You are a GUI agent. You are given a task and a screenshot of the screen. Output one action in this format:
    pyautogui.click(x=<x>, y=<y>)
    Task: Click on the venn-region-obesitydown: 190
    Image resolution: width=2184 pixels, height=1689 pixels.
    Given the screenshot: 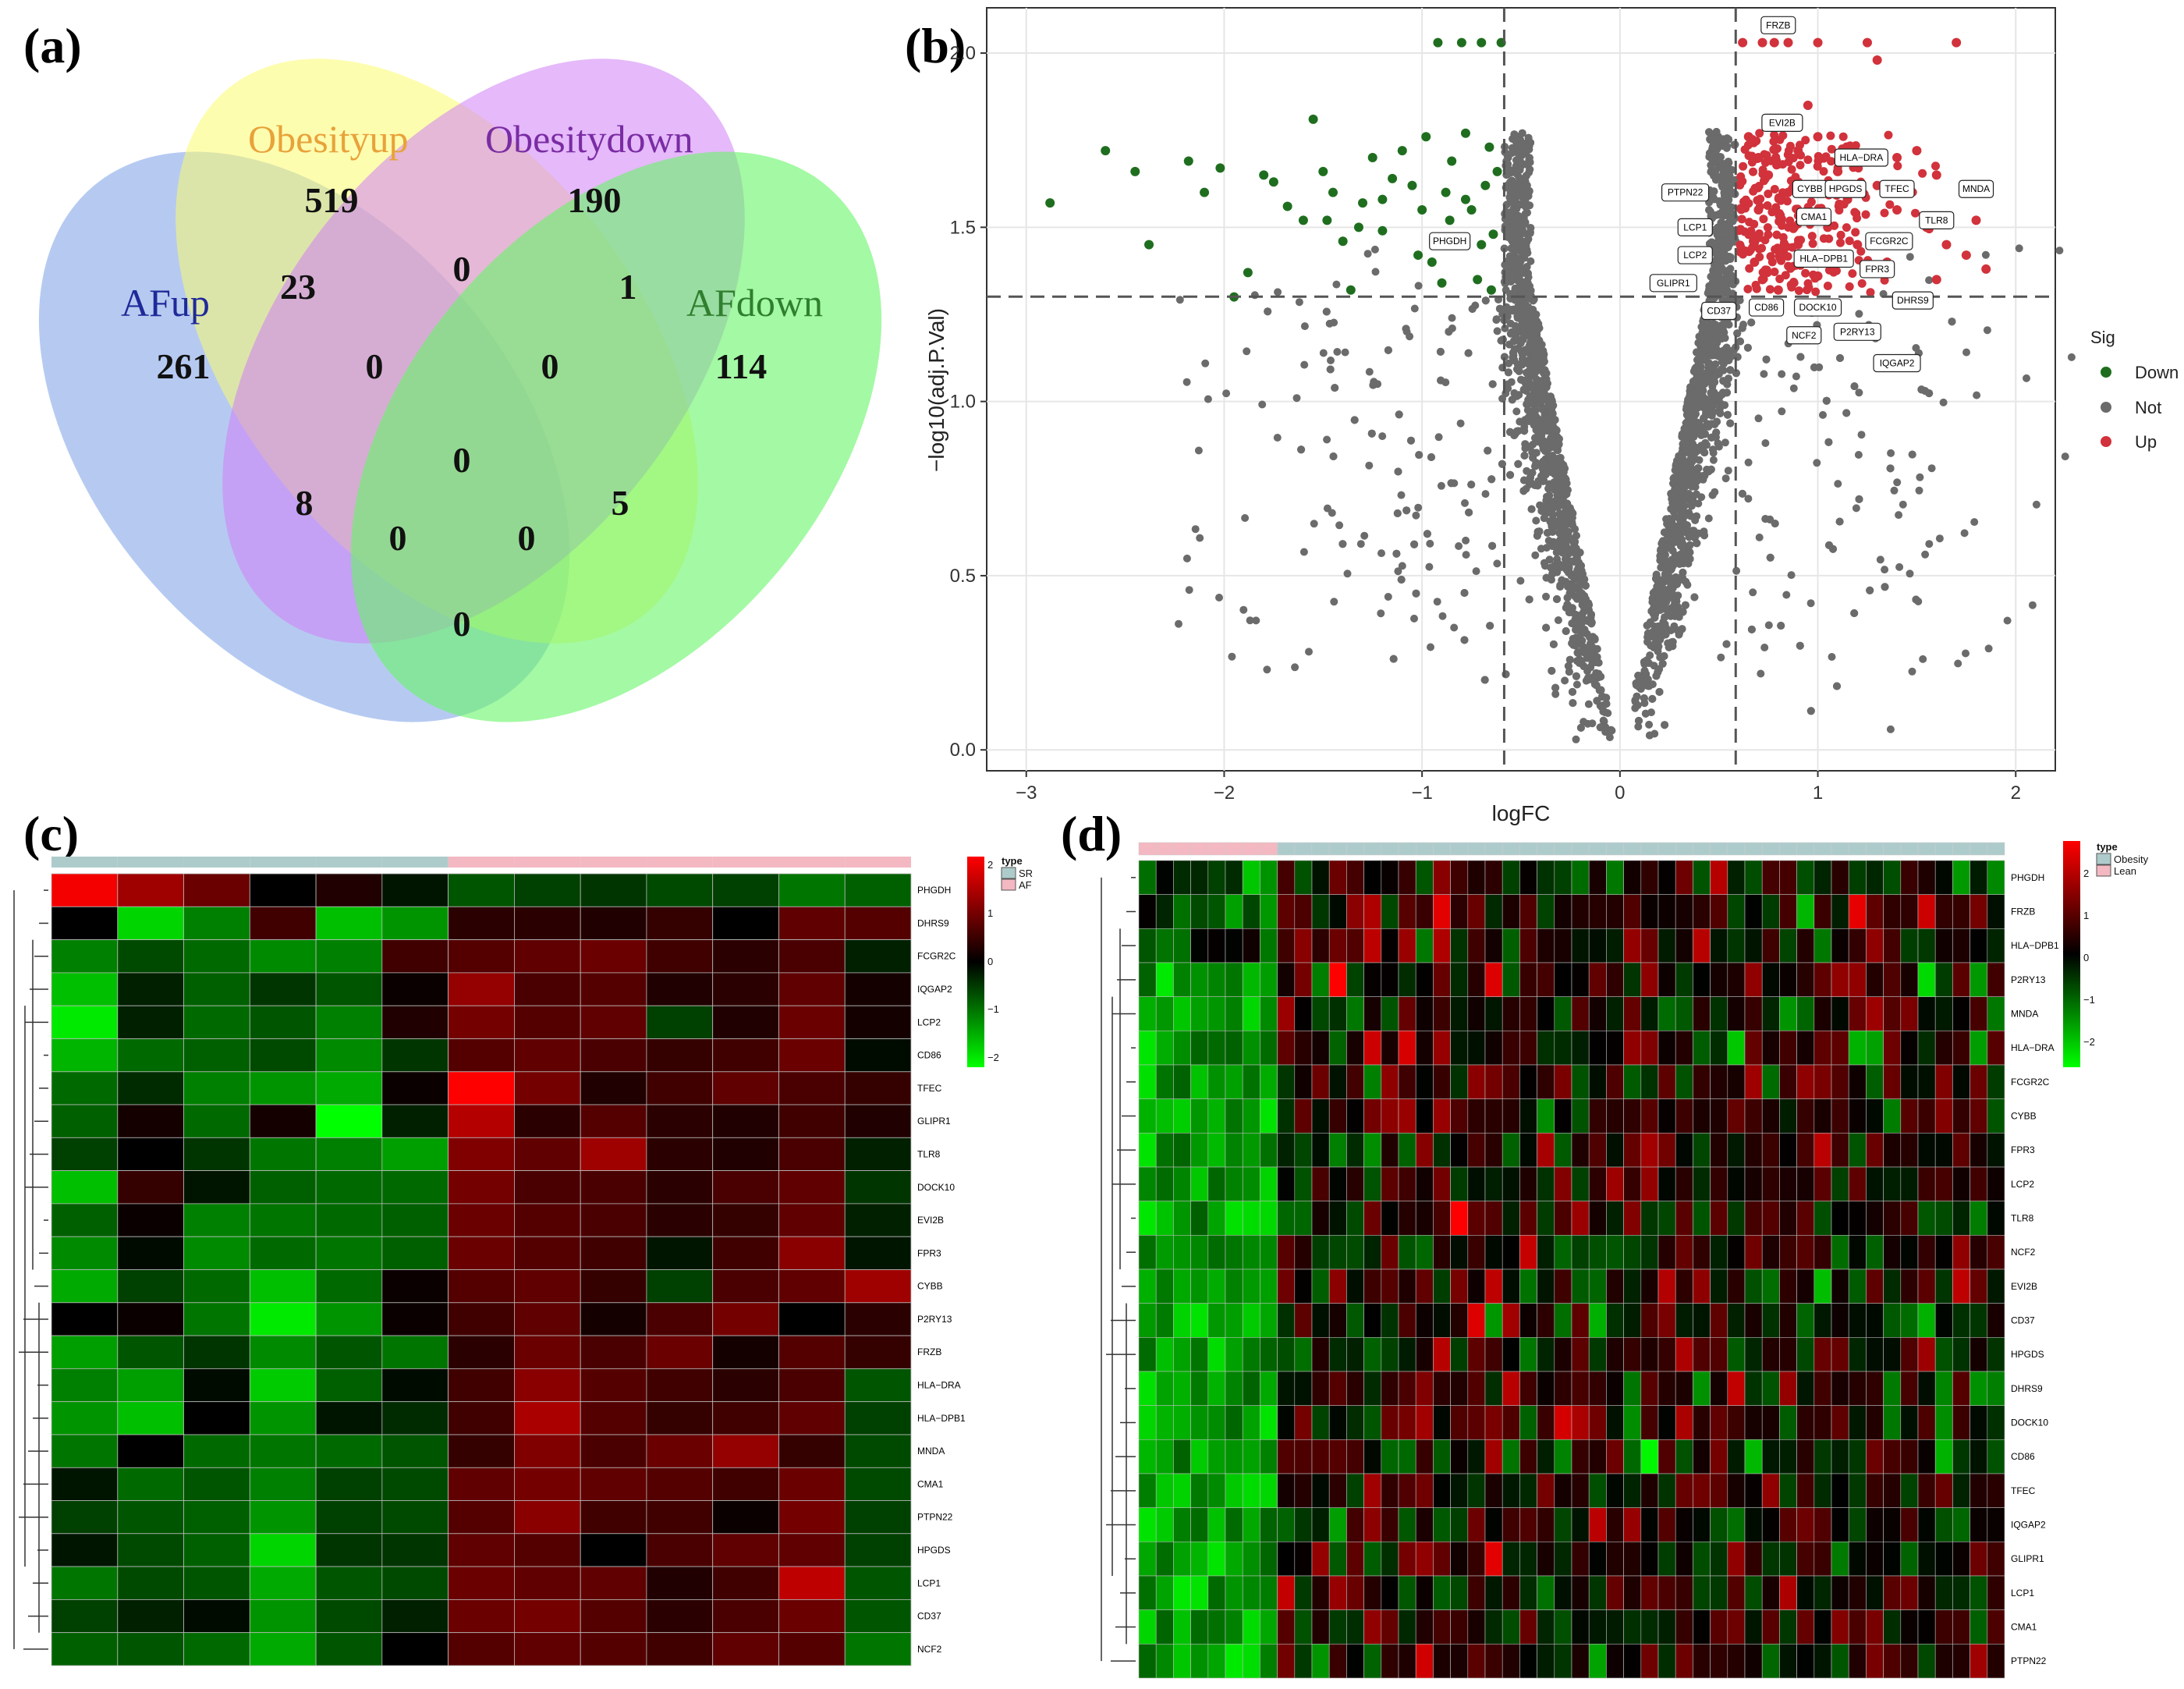 What is the action you would take?
    pyautogui.click(x=595, y=200)
    